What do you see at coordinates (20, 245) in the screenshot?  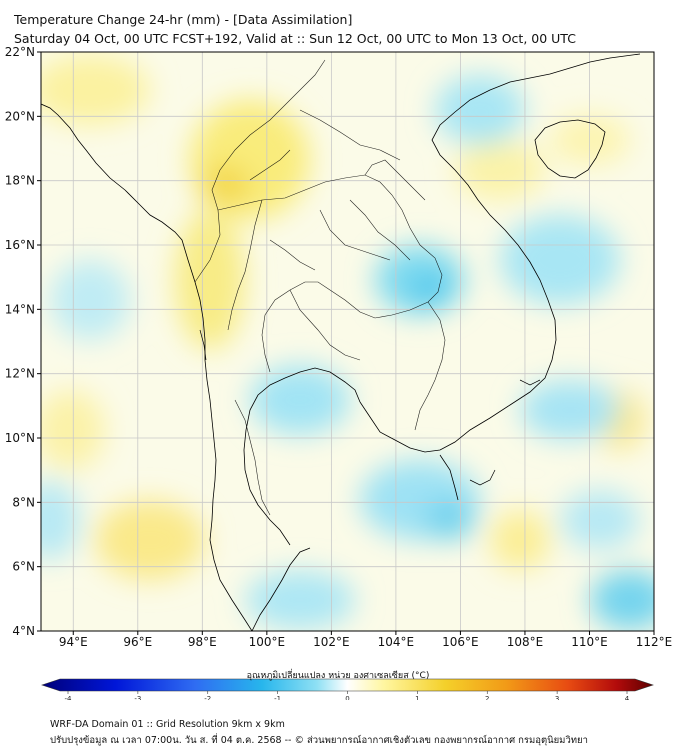 I see `lat-tick-label: 16°N` at bounding box center [20, 245].